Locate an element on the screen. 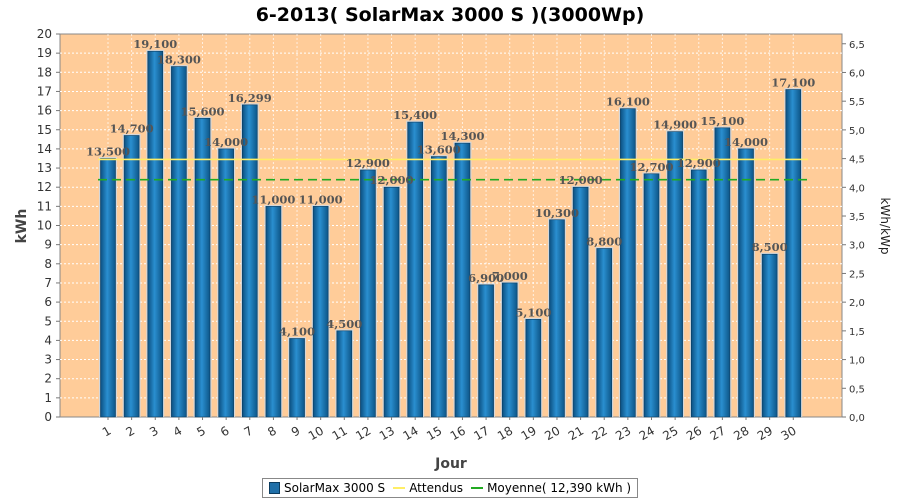 This screenshot has width=900, height=500. data-label: 7,000 is located at coordinates (510, 276).